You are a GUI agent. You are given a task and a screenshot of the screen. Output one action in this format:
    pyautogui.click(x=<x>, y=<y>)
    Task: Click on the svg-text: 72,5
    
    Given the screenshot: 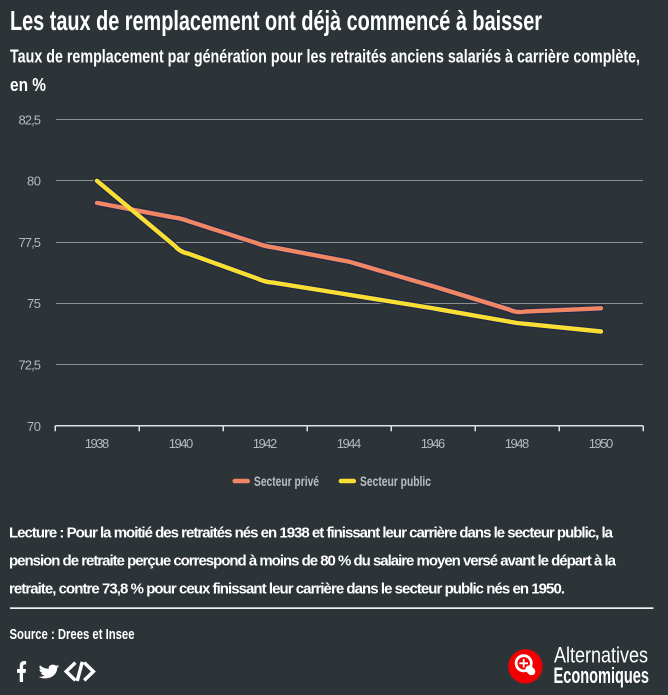 What is the action you would take?
    pyautogui.click(x=30, y=365)
    